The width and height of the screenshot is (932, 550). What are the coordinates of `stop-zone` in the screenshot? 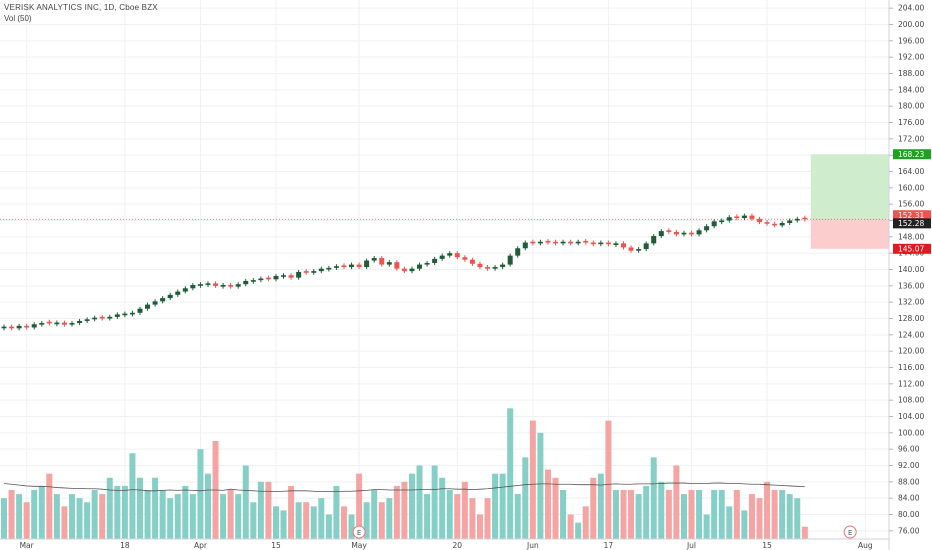 It's located at (849, 234).